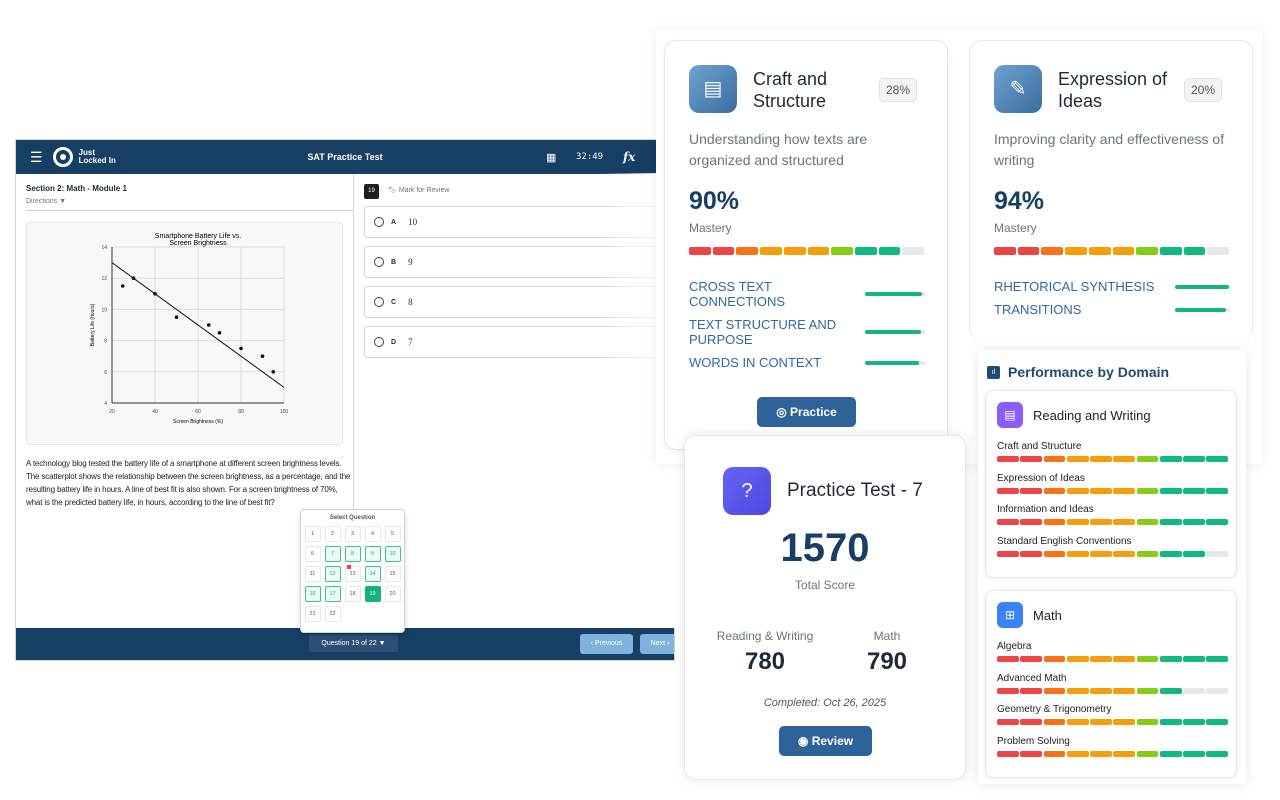 The image size is (1280, 800). What do you see at coordinates (353, 643) in the screenshot?
I see `question-selector: Question 19 of 22 ▼` at bounding box center [353, 643].